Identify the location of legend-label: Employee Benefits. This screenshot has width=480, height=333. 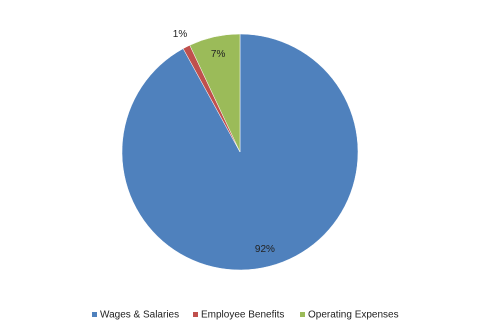
(242, 315).